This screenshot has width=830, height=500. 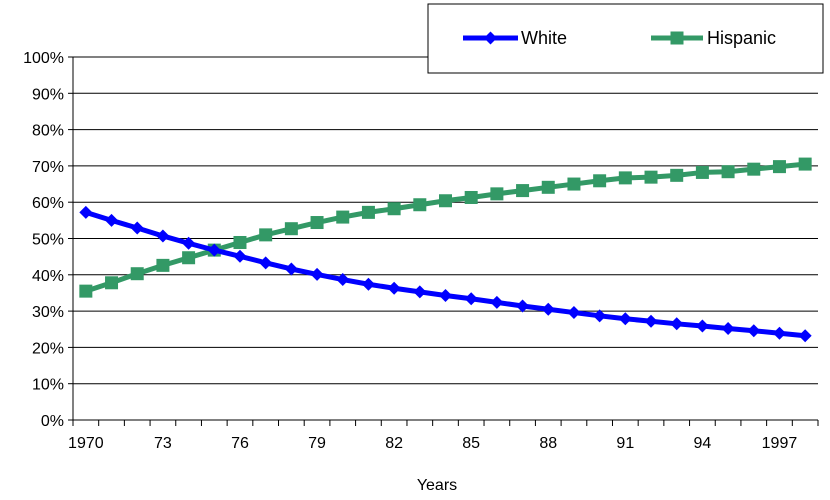 What do you see at coordinates (780, 443) in the screenshot?
I see `x-tick-label: 1997` at bounding box center [780, 443].